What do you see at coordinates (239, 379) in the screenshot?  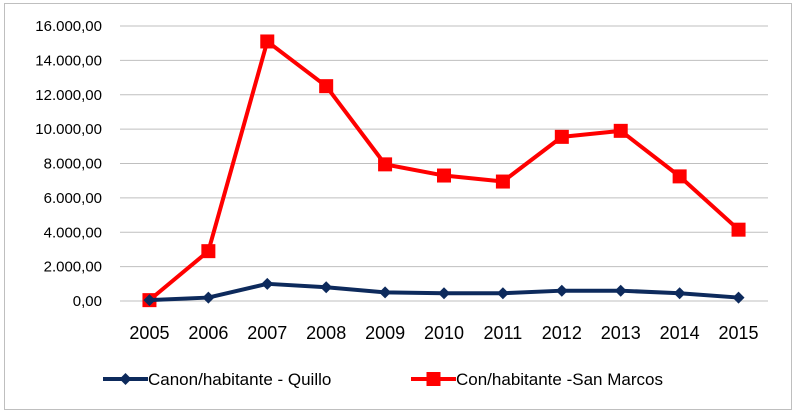 I see `legend-label-1: Canon/habitante - Quillo` at bounding box center [239, 379].